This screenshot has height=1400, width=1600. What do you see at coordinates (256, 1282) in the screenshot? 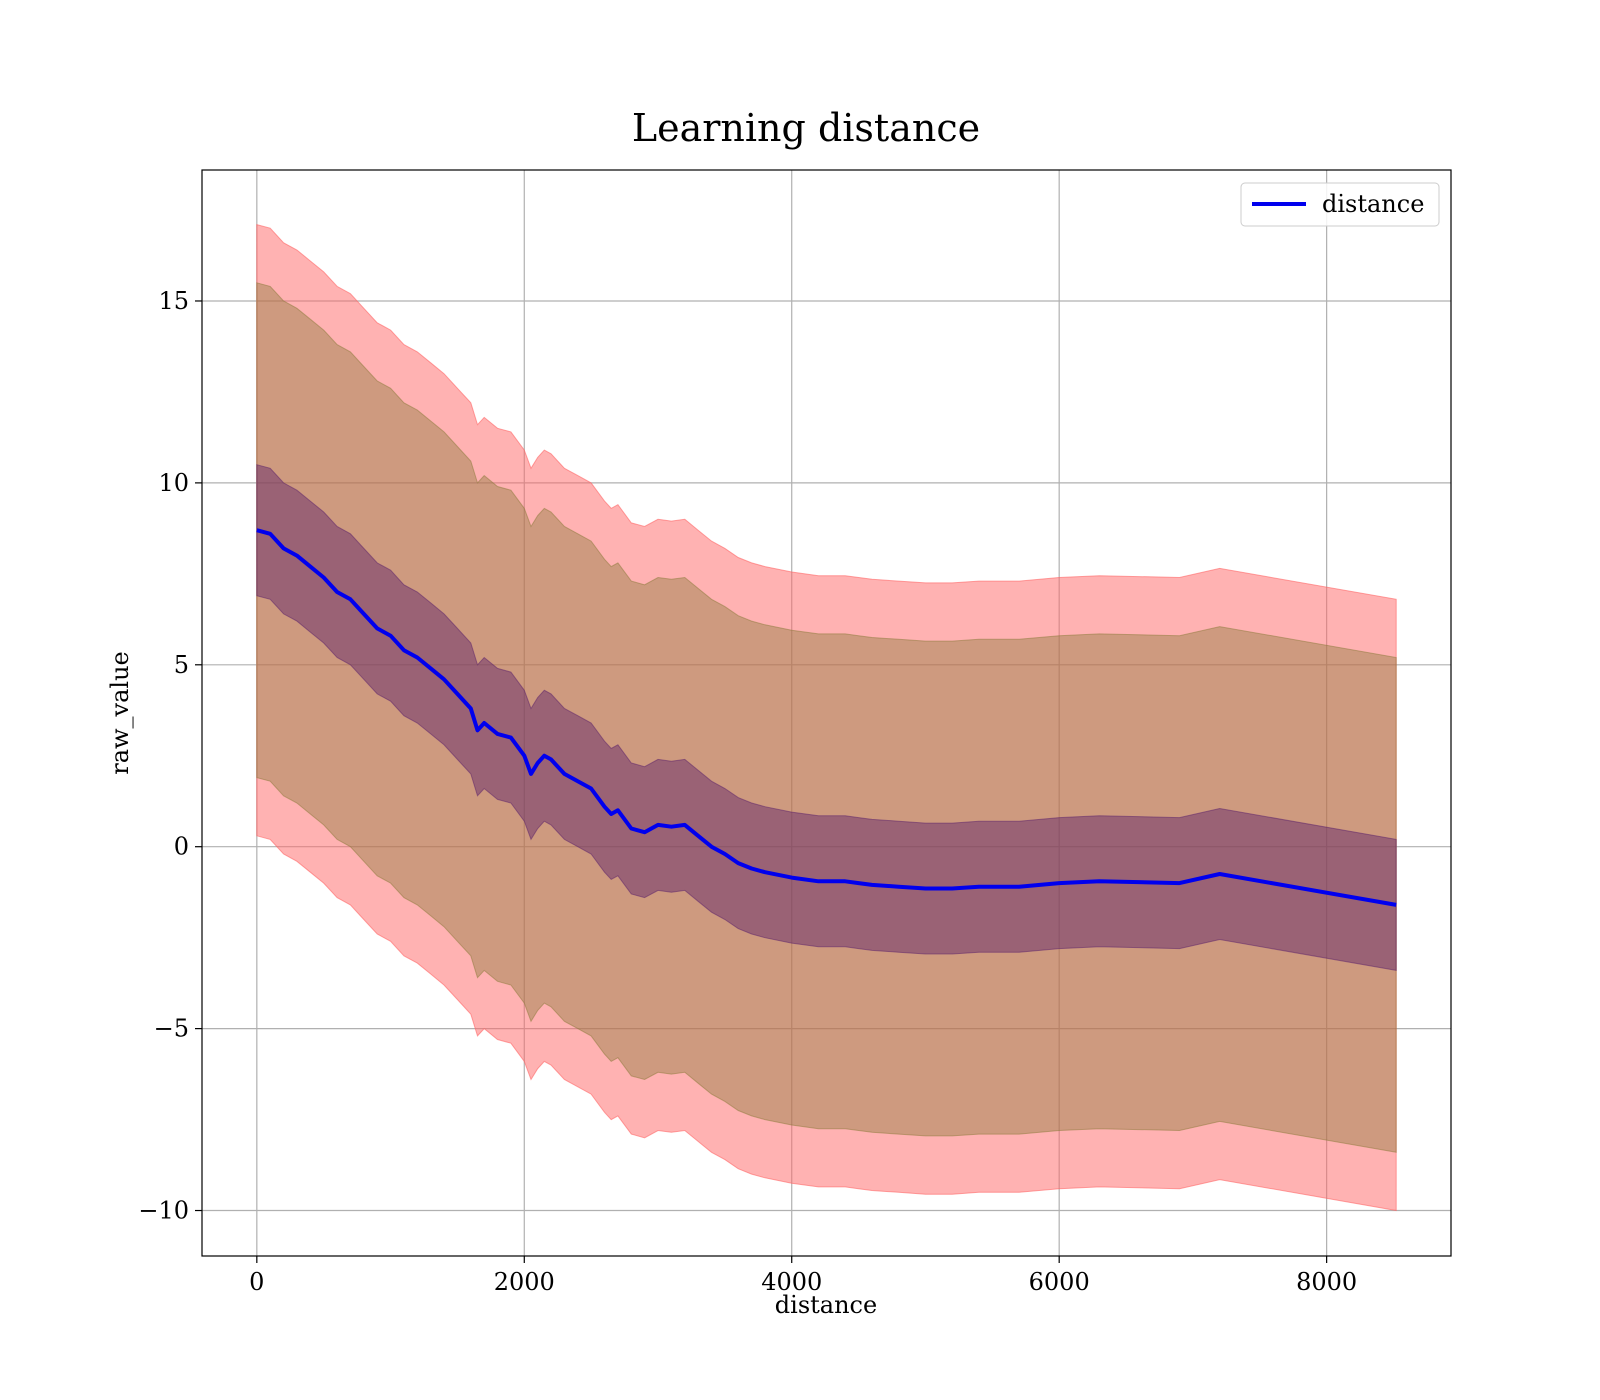
I see `x-tick-label: 0` at bounding box center [256, 1282].